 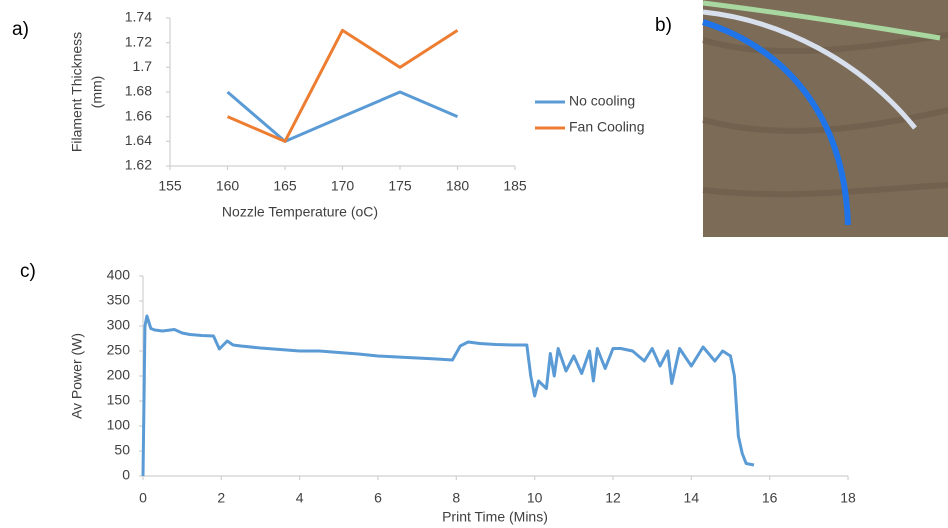 I want to click on panel-label: a), so click(x=20, y=29).